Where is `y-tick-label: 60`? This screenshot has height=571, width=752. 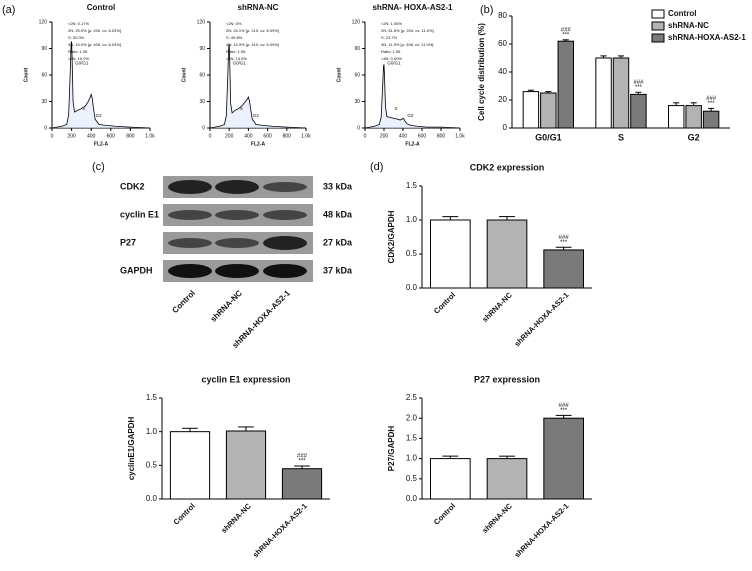
y-tick-label: 60 is located at coordinates (502, 43).